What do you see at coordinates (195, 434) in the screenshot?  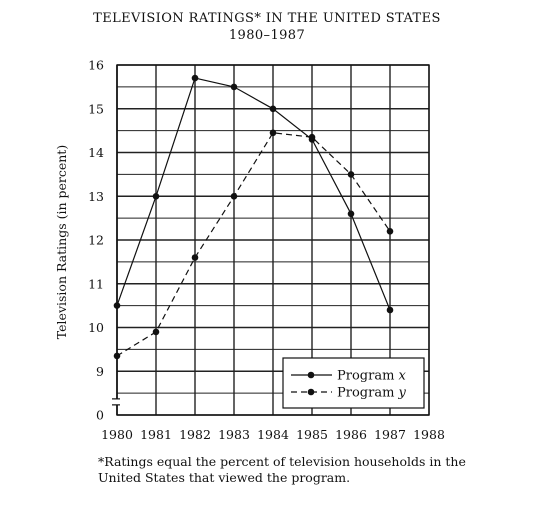 I see `x-tick-label: 1982` at bounding box center [195, 434].